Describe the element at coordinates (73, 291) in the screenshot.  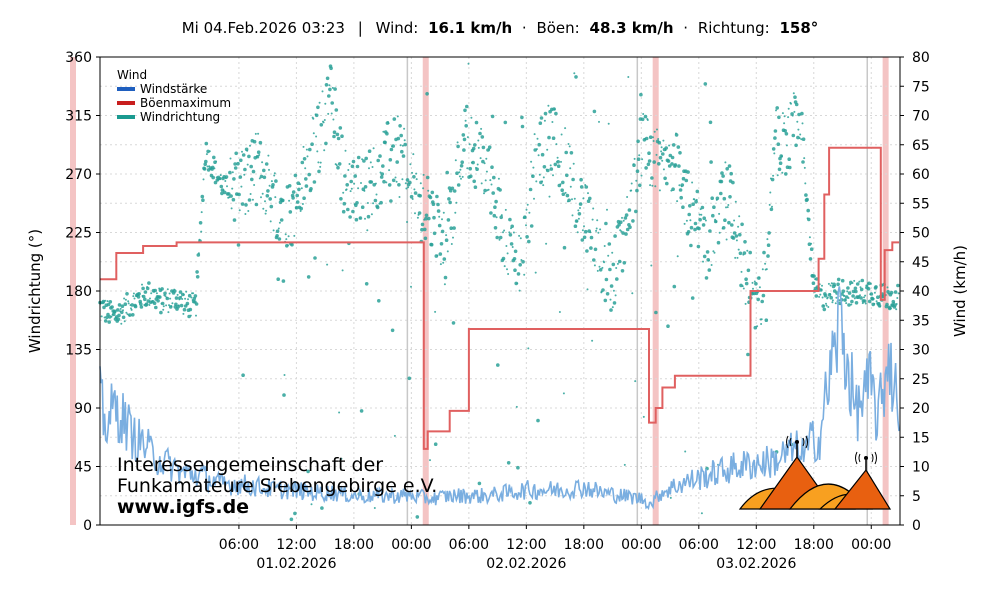
I see `highlight-band` at that location.